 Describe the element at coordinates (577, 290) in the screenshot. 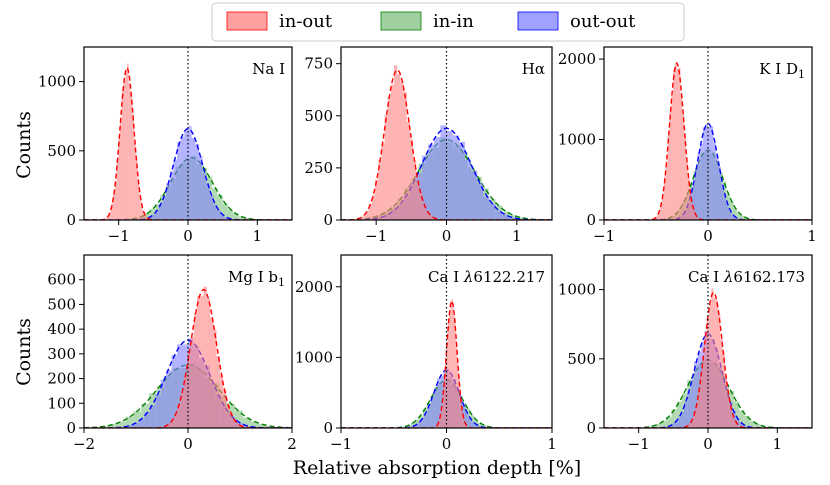

I see `y-tick-label: 1000` at that location.